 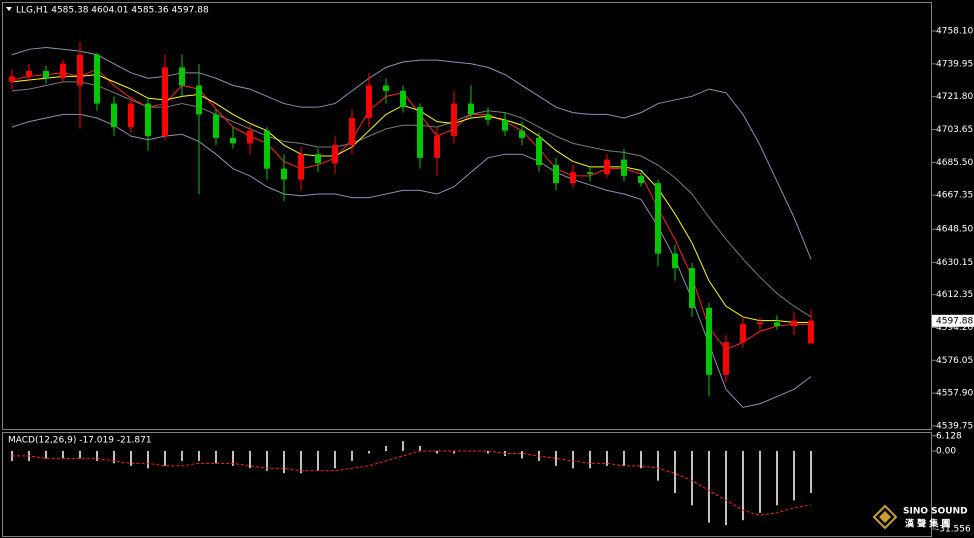 I want to click on y-tick-label: 4630.15, so click(x=954, y=263).